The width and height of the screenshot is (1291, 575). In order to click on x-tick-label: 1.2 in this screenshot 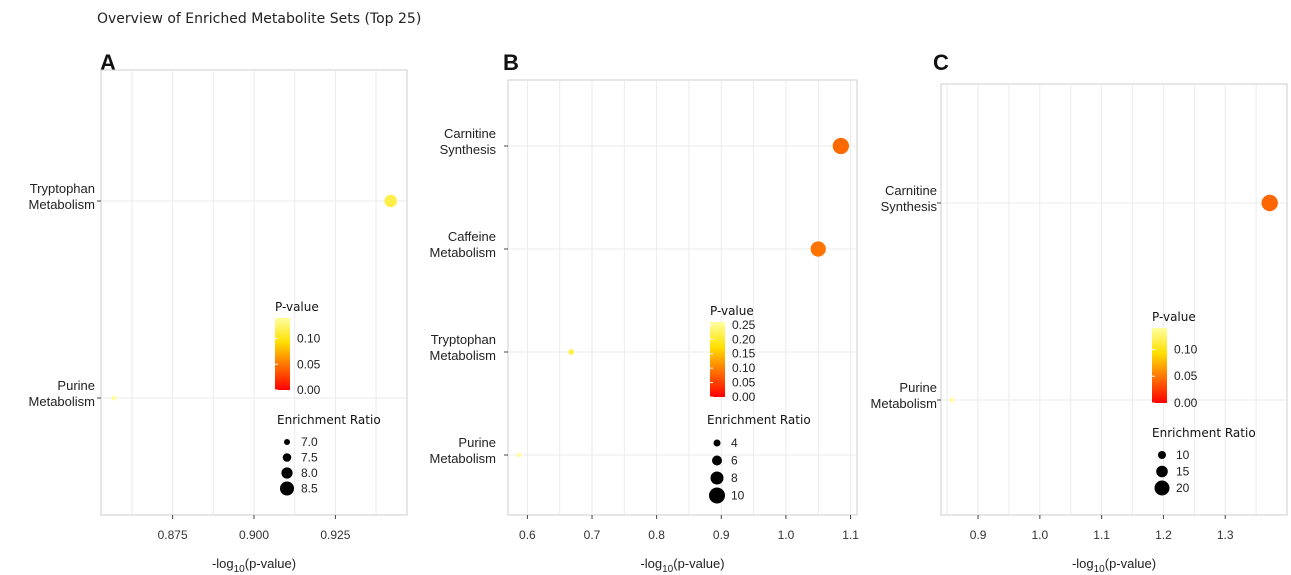, I will do `click(1163, 535)`.